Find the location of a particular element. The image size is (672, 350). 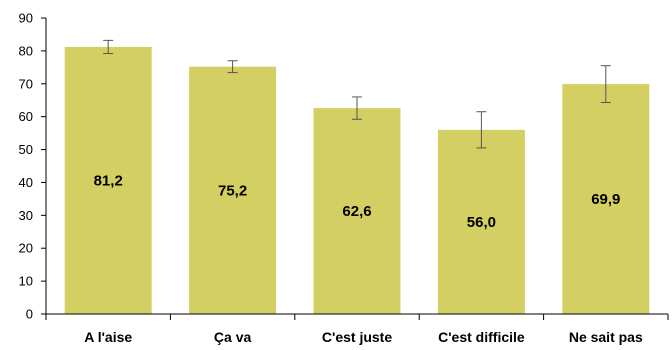

data-label: 56,0 is located at coordinates (481, 222).